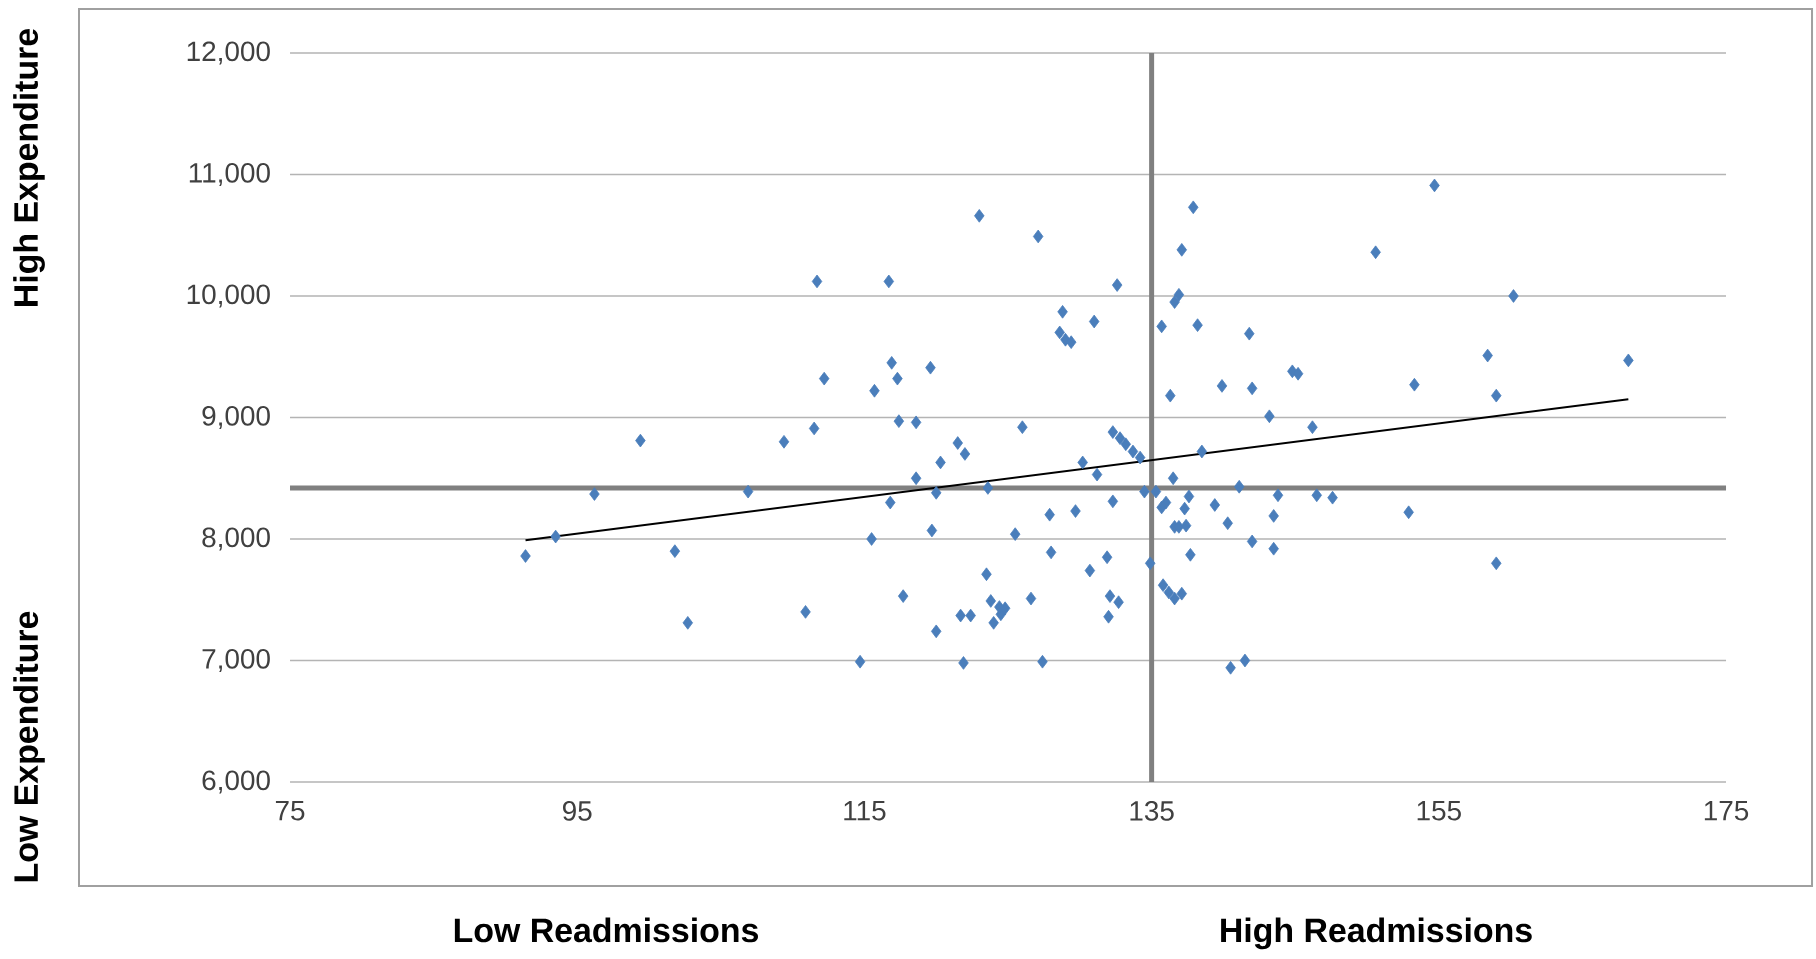 The image size is (1816, 959). What do you see at coordinates (606, 930) in the screenshot?
I see `text: Low Readmissions` at bounding box center [606, 930].